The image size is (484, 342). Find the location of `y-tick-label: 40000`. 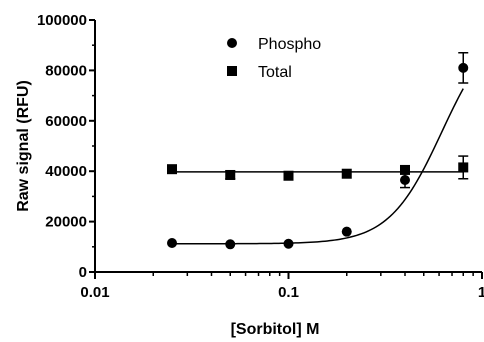

y-tick-label: 40000 is located at coordinates (66, 171).